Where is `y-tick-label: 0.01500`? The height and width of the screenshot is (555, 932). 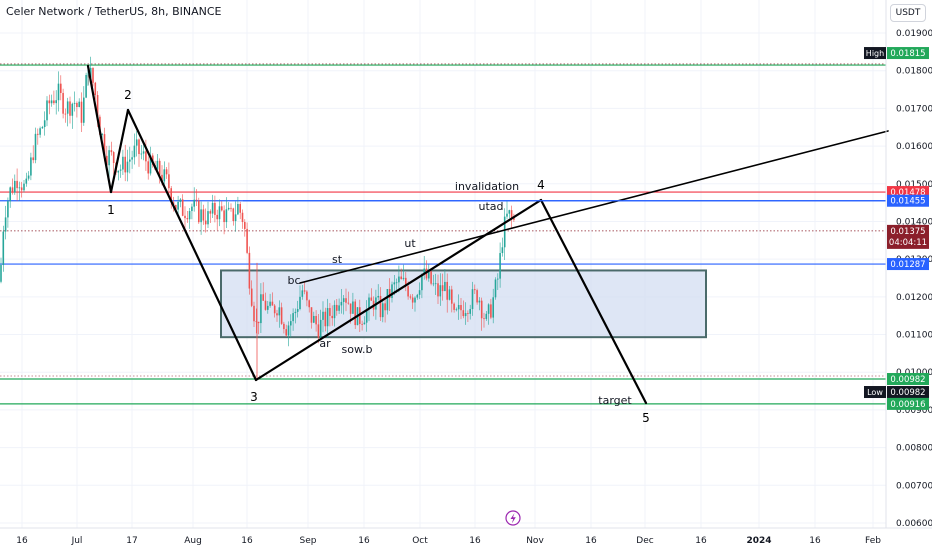
y-tick-label: 0.01500 is located at coordinates (914, 185).